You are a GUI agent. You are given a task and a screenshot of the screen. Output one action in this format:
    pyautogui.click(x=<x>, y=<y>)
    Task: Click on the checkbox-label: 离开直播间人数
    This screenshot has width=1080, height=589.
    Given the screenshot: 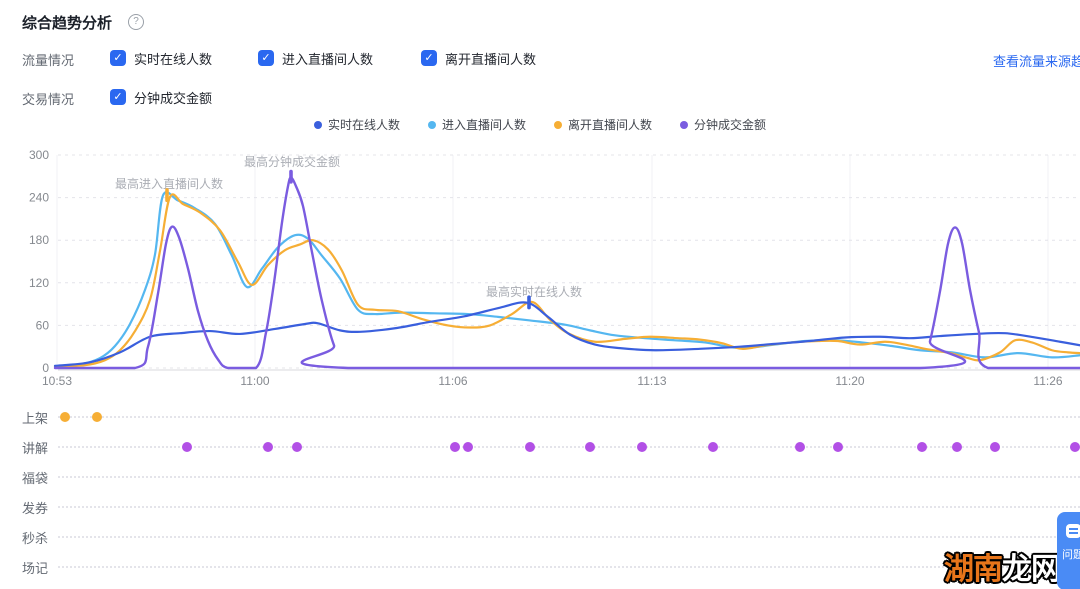 What is the action you would take?
    pyautogui.click(x=491, y=59)
    